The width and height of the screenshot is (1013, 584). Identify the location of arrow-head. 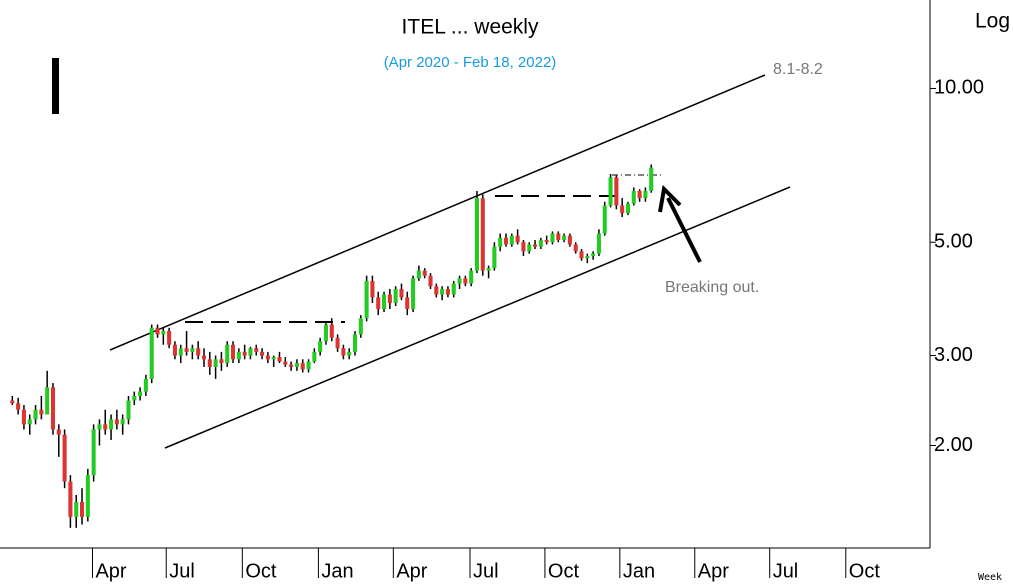
(670, 198).